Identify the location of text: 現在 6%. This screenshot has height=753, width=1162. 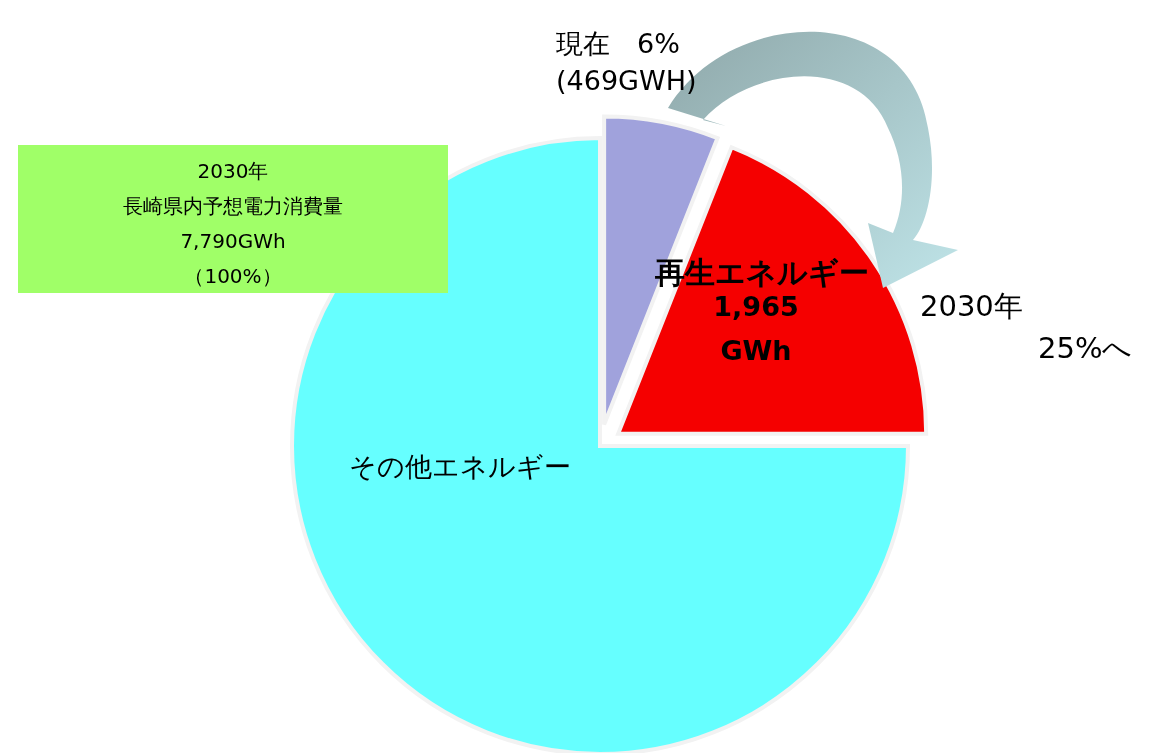
(618, 43).